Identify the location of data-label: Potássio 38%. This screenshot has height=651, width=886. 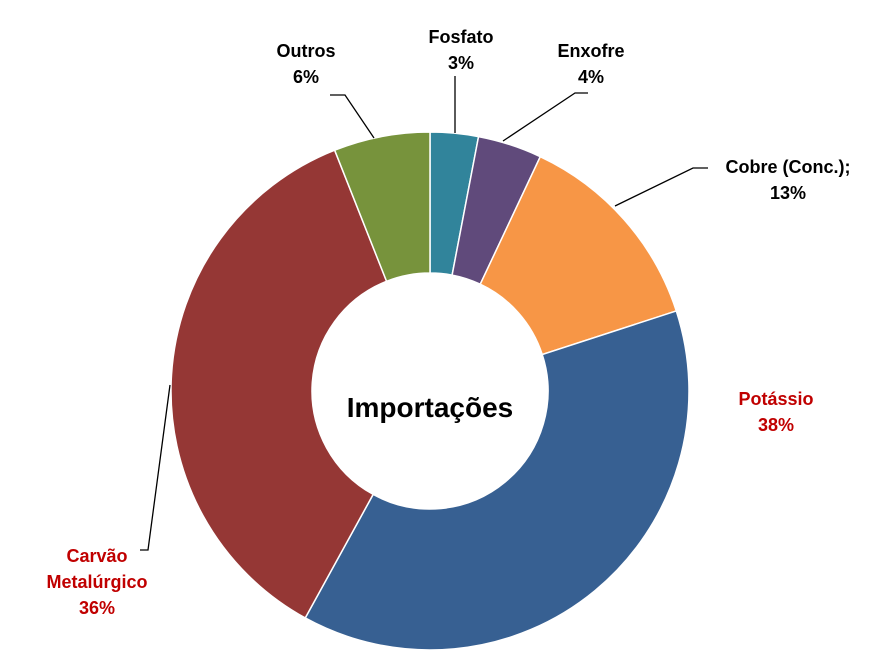
(776, 412).